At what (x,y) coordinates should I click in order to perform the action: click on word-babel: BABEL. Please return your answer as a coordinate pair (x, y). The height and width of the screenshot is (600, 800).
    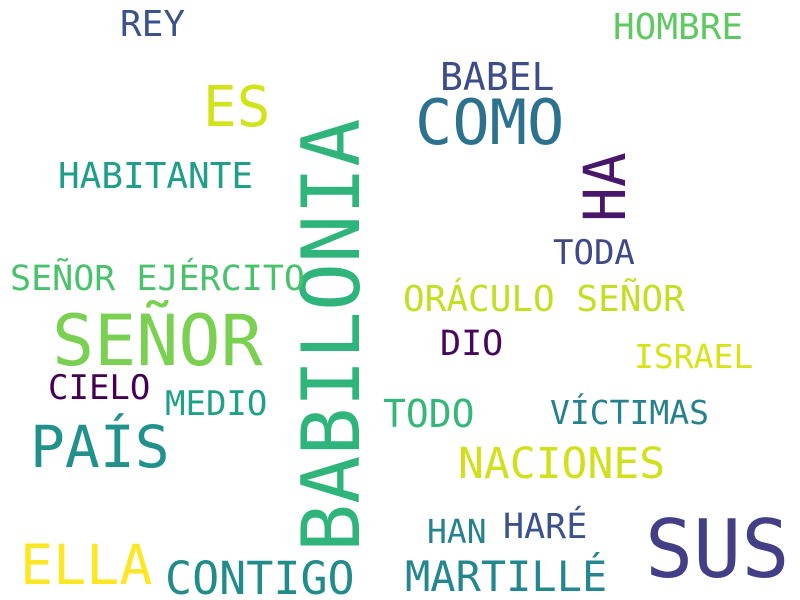
    Looking at the image, I should click on (497, 77).